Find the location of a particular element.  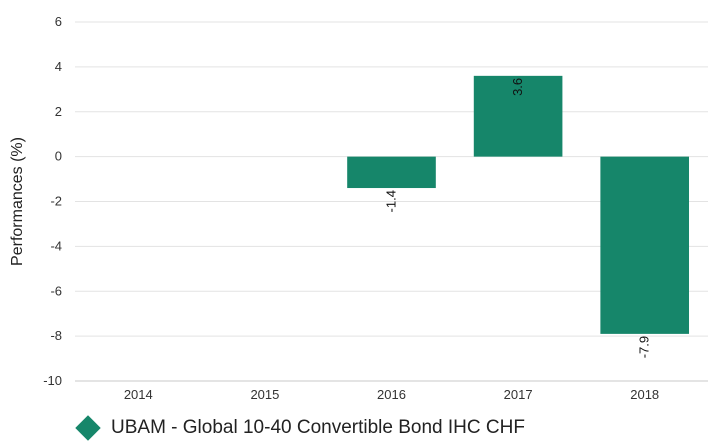

y-tick-label: 2 is located at coordinates (58, 111).